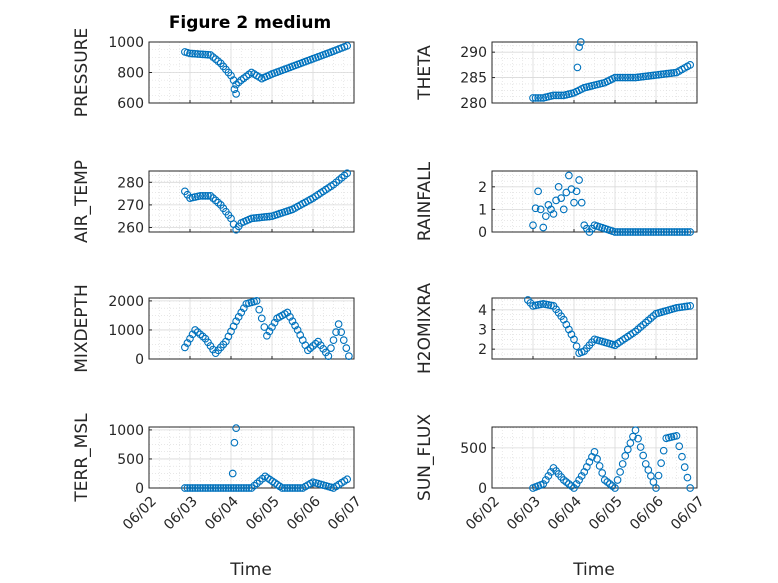  What do you see at coordinates (482, 311) in the screenshot?
I see `y-tick-label: 4` at bounding box center [482, 311].